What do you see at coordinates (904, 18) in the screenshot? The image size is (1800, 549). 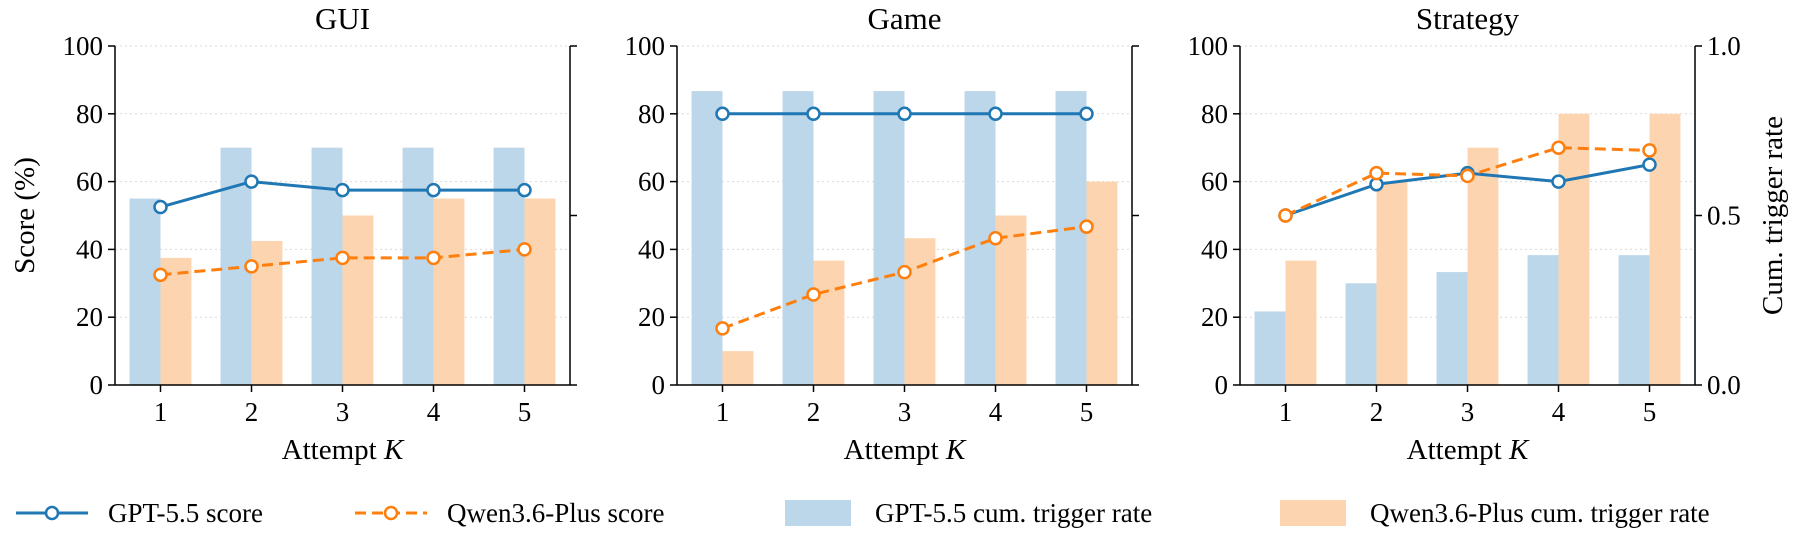 I see `chart-title: Game` at bounding box center [904, 18].